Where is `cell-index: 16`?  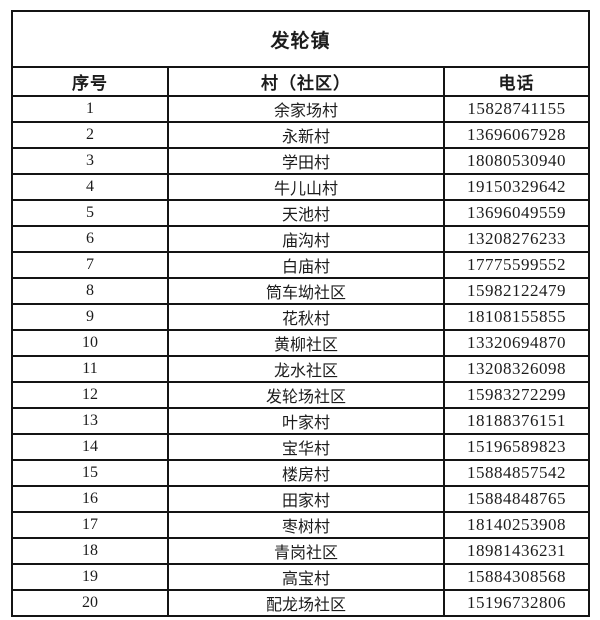 cell-index: 16 is located at coordinates (90, 499).